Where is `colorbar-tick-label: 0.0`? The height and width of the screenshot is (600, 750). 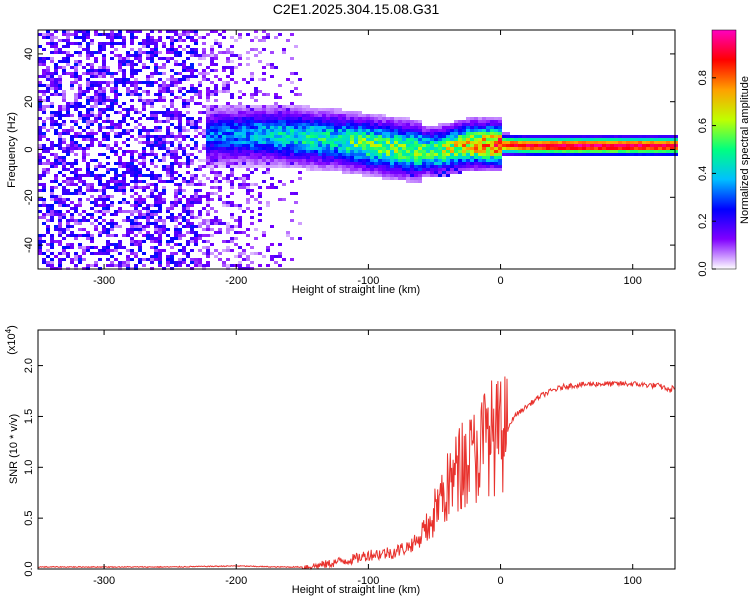 colorbar-tick-label: 0.0 is located at coordinates (703, 268).